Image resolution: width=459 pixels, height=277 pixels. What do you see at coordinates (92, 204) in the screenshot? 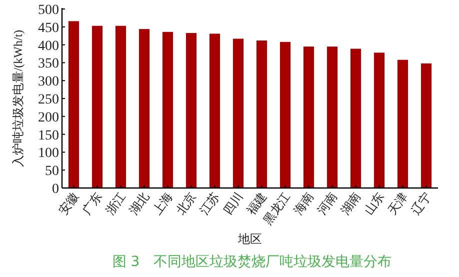
I see `x-tick-label: 广东` at bounding box center [92, 204].